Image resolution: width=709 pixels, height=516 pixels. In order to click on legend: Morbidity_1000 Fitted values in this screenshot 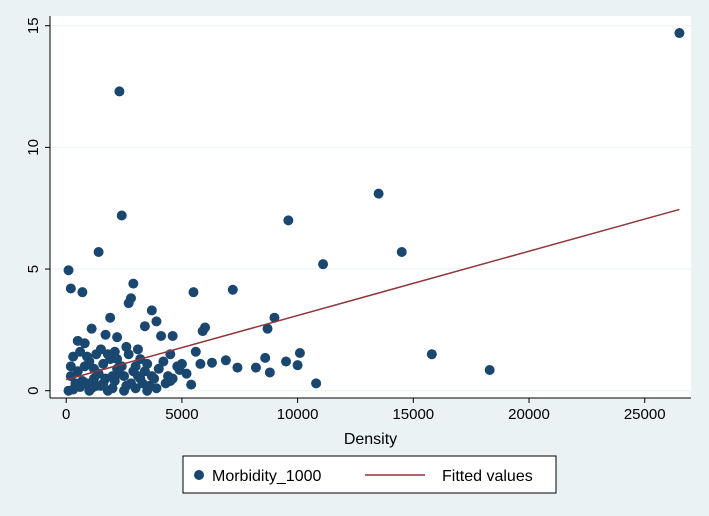, I will do `click(369, 474)`.